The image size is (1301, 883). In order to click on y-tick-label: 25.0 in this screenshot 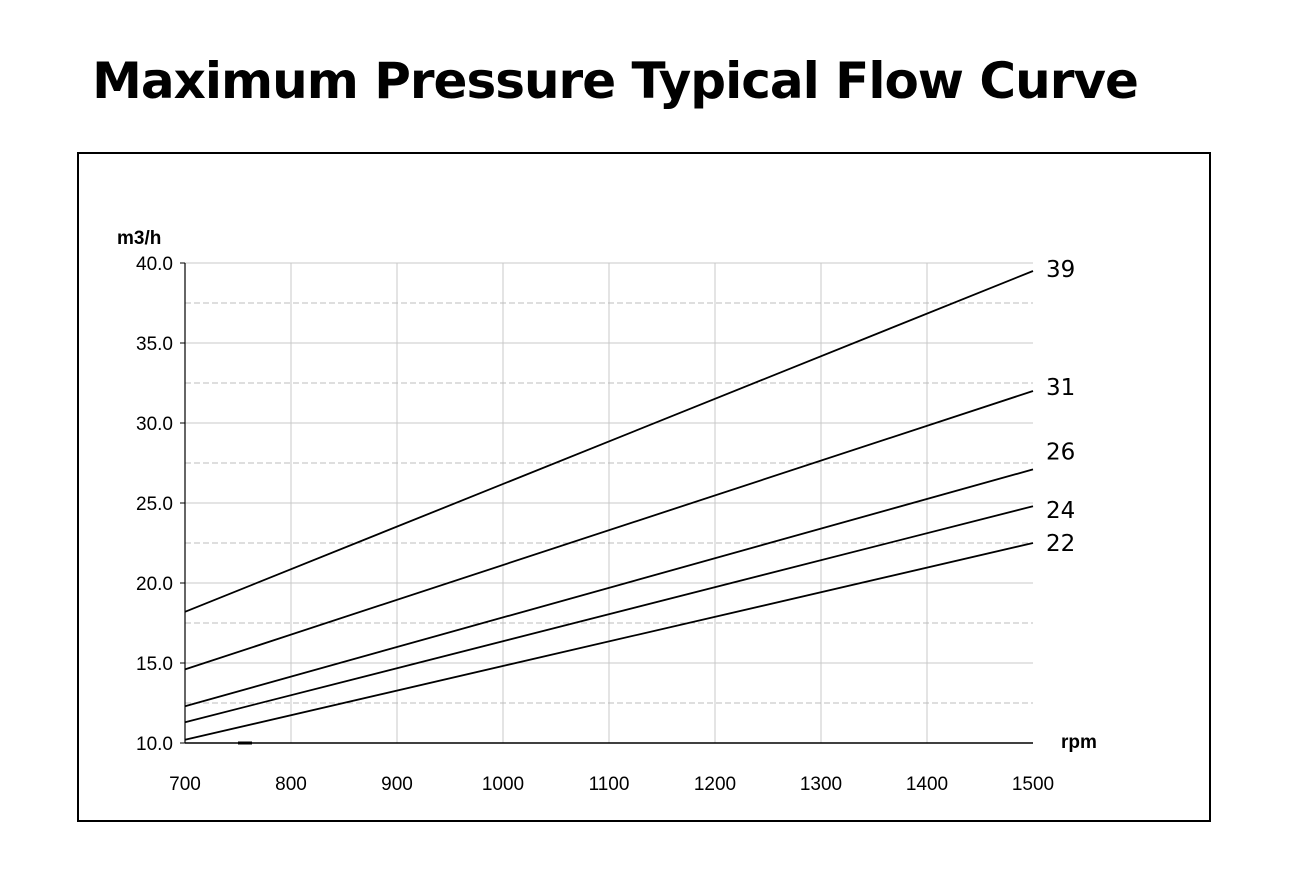, I will do `click(154, 504)`.